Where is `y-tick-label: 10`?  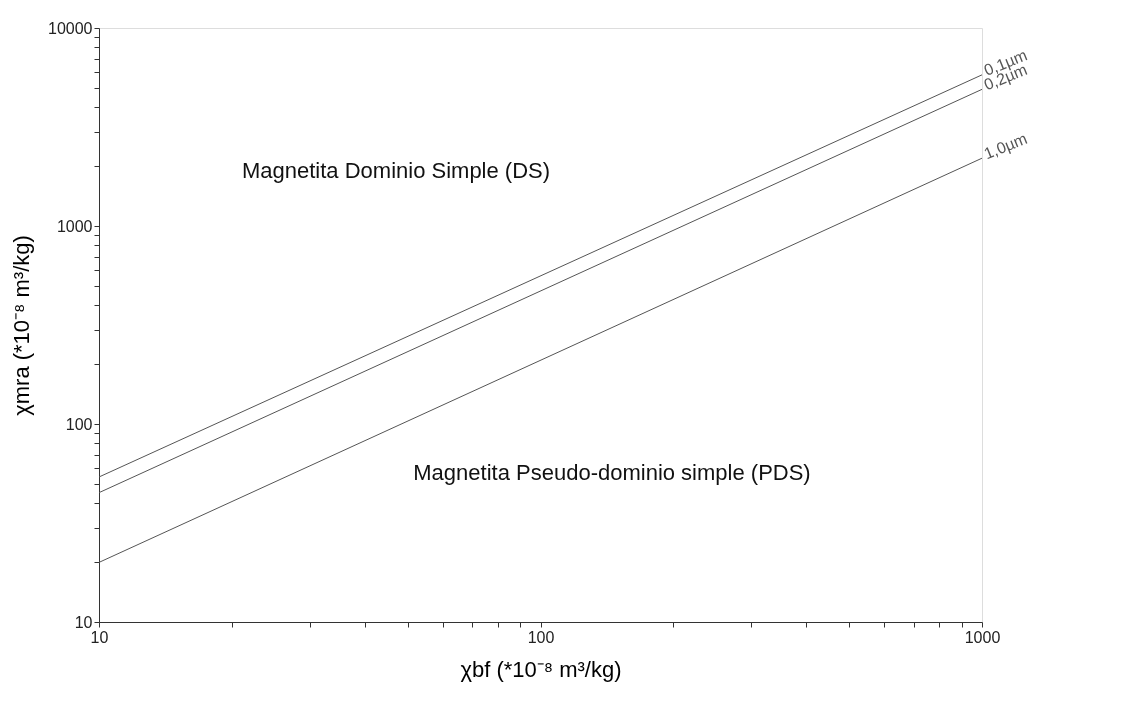
y-tick-label: 10 is located at coordinates (83, 622).